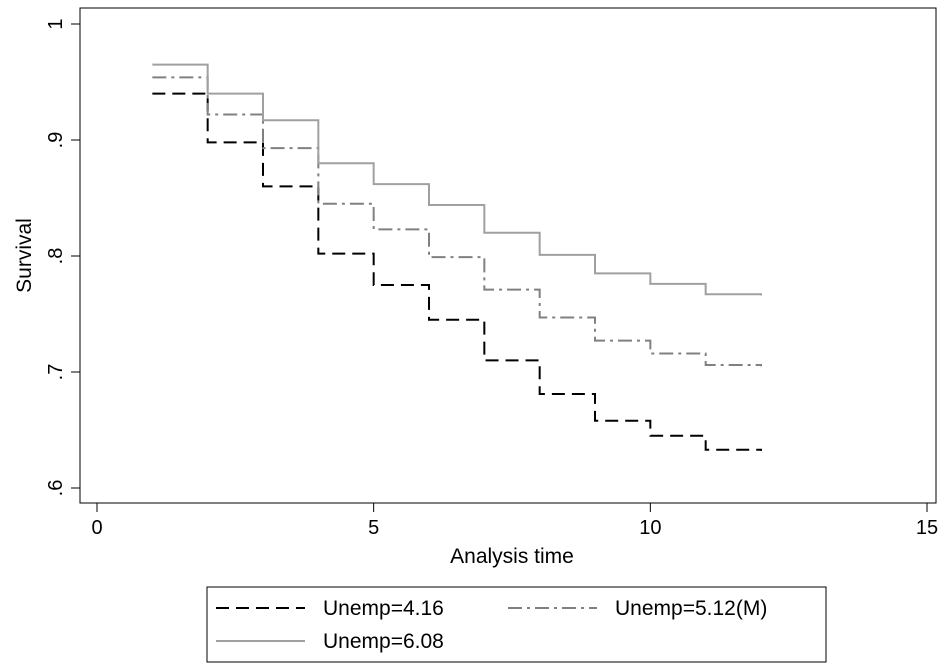  What do you see at coordinates (96, 528) in the screenshot?
I see `x-tick-label: 0` at bounding box center [96, 528].